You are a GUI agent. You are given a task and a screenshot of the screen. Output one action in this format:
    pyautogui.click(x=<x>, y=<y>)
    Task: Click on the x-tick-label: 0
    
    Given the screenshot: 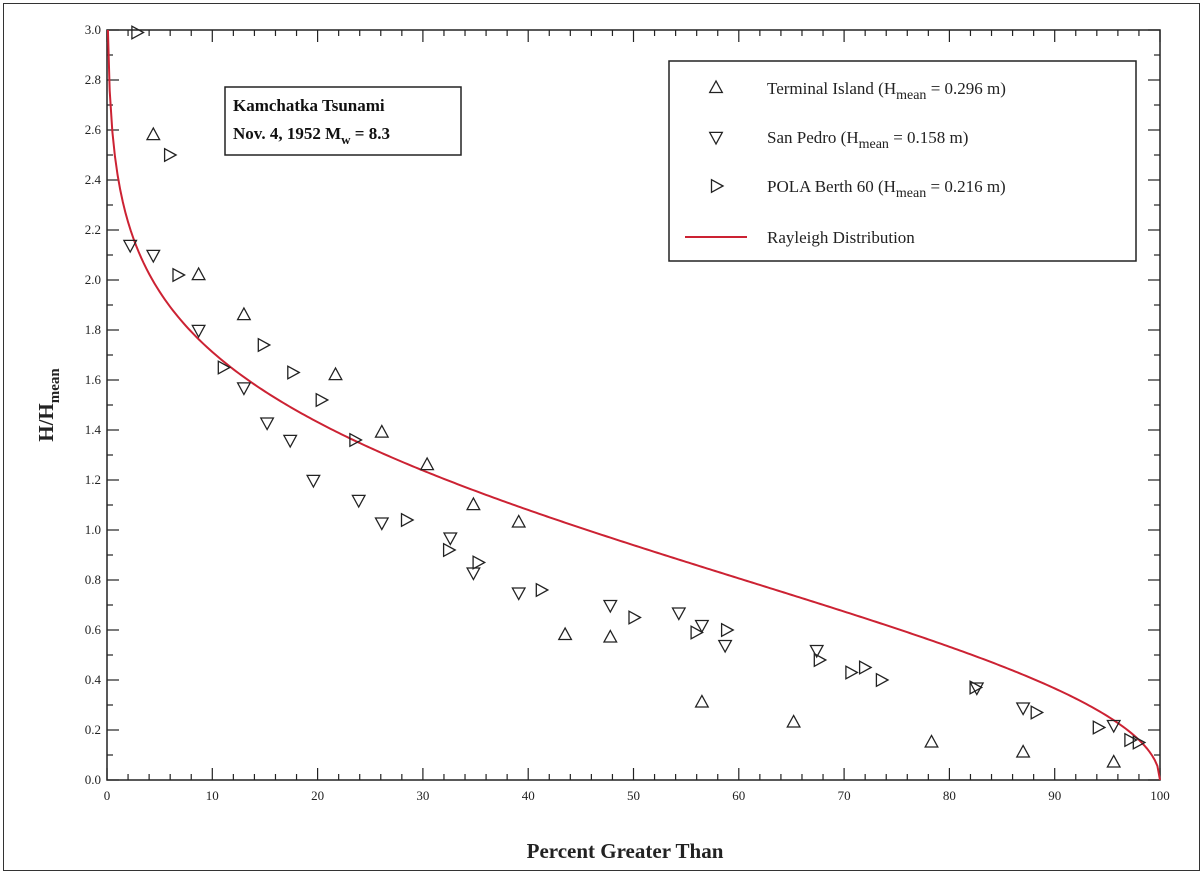 What is the action you would take?
    pyautogui.click(x=107, y=795)
    